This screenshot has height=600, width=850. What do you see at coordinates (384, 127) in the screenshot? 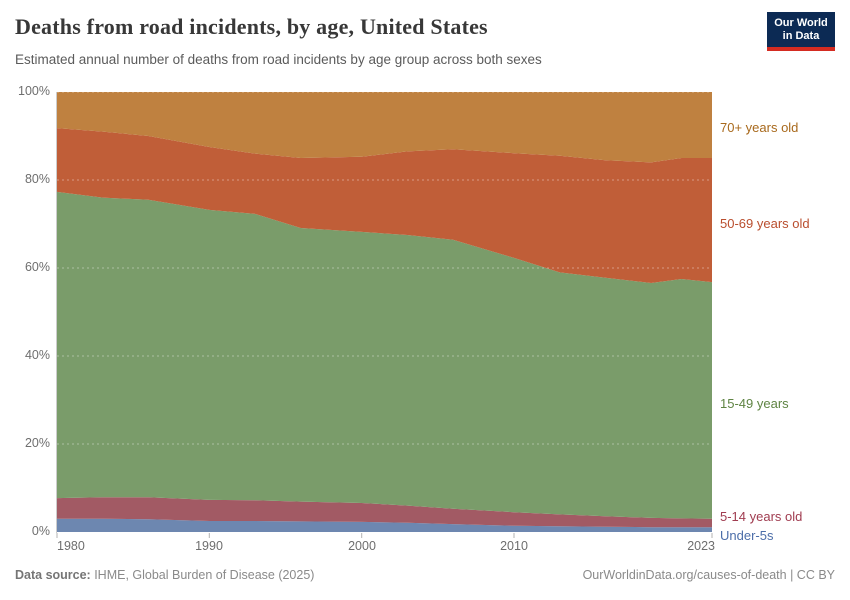
I see `area-70-plus-years` at bounding box center [384, 127].